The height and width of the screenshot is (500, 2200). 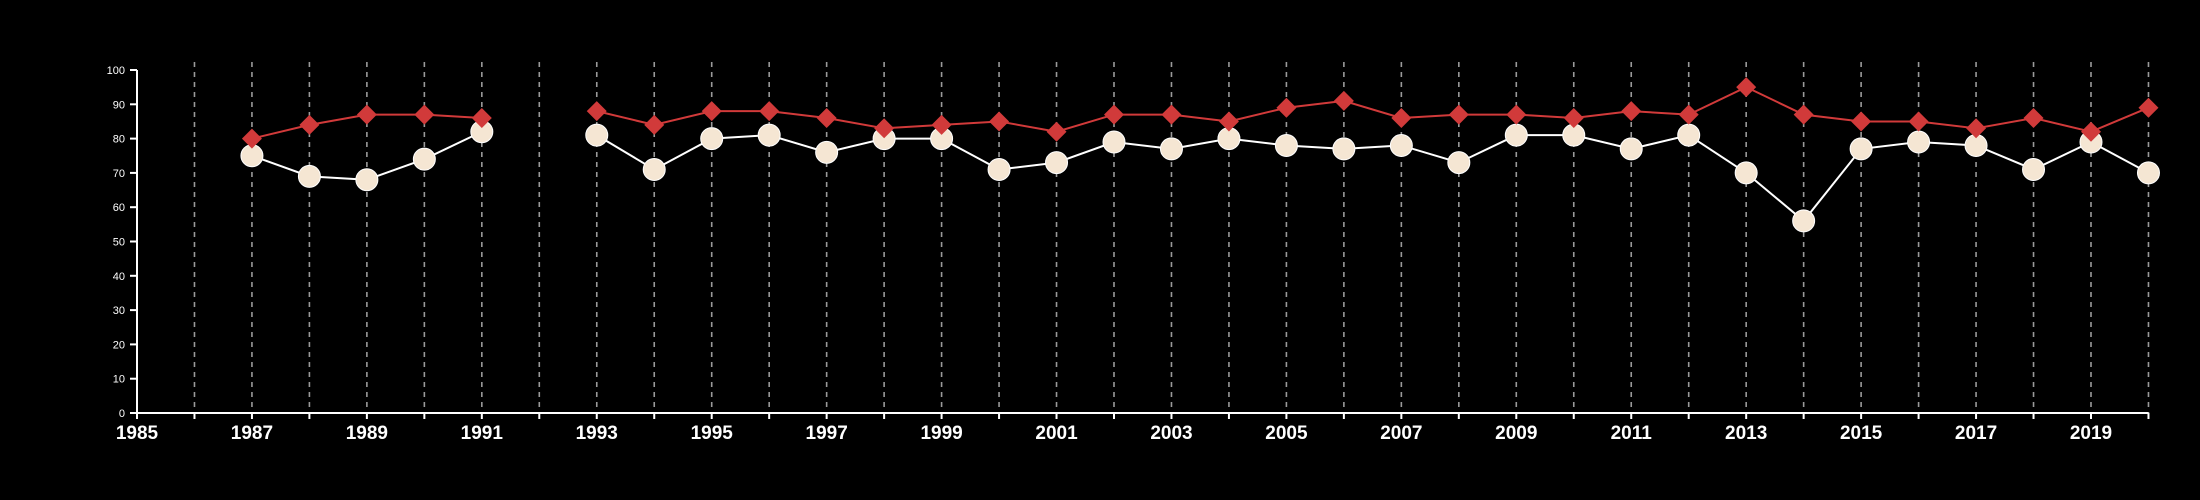 I want to click on x-tick-label: 2003, so click(x=1171, y=433).